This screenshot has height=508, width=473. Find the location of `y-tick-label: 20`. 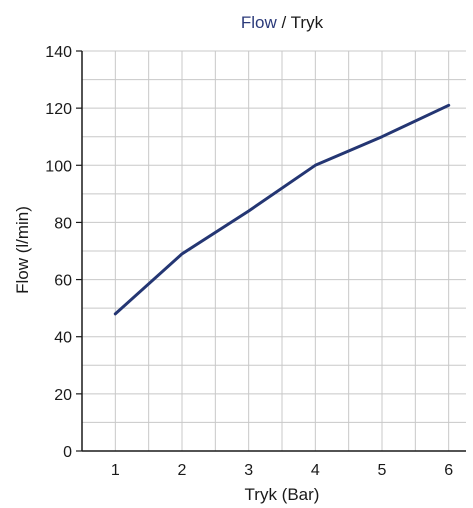

y-tick-label: 20 is located at coordinates (63, 395).